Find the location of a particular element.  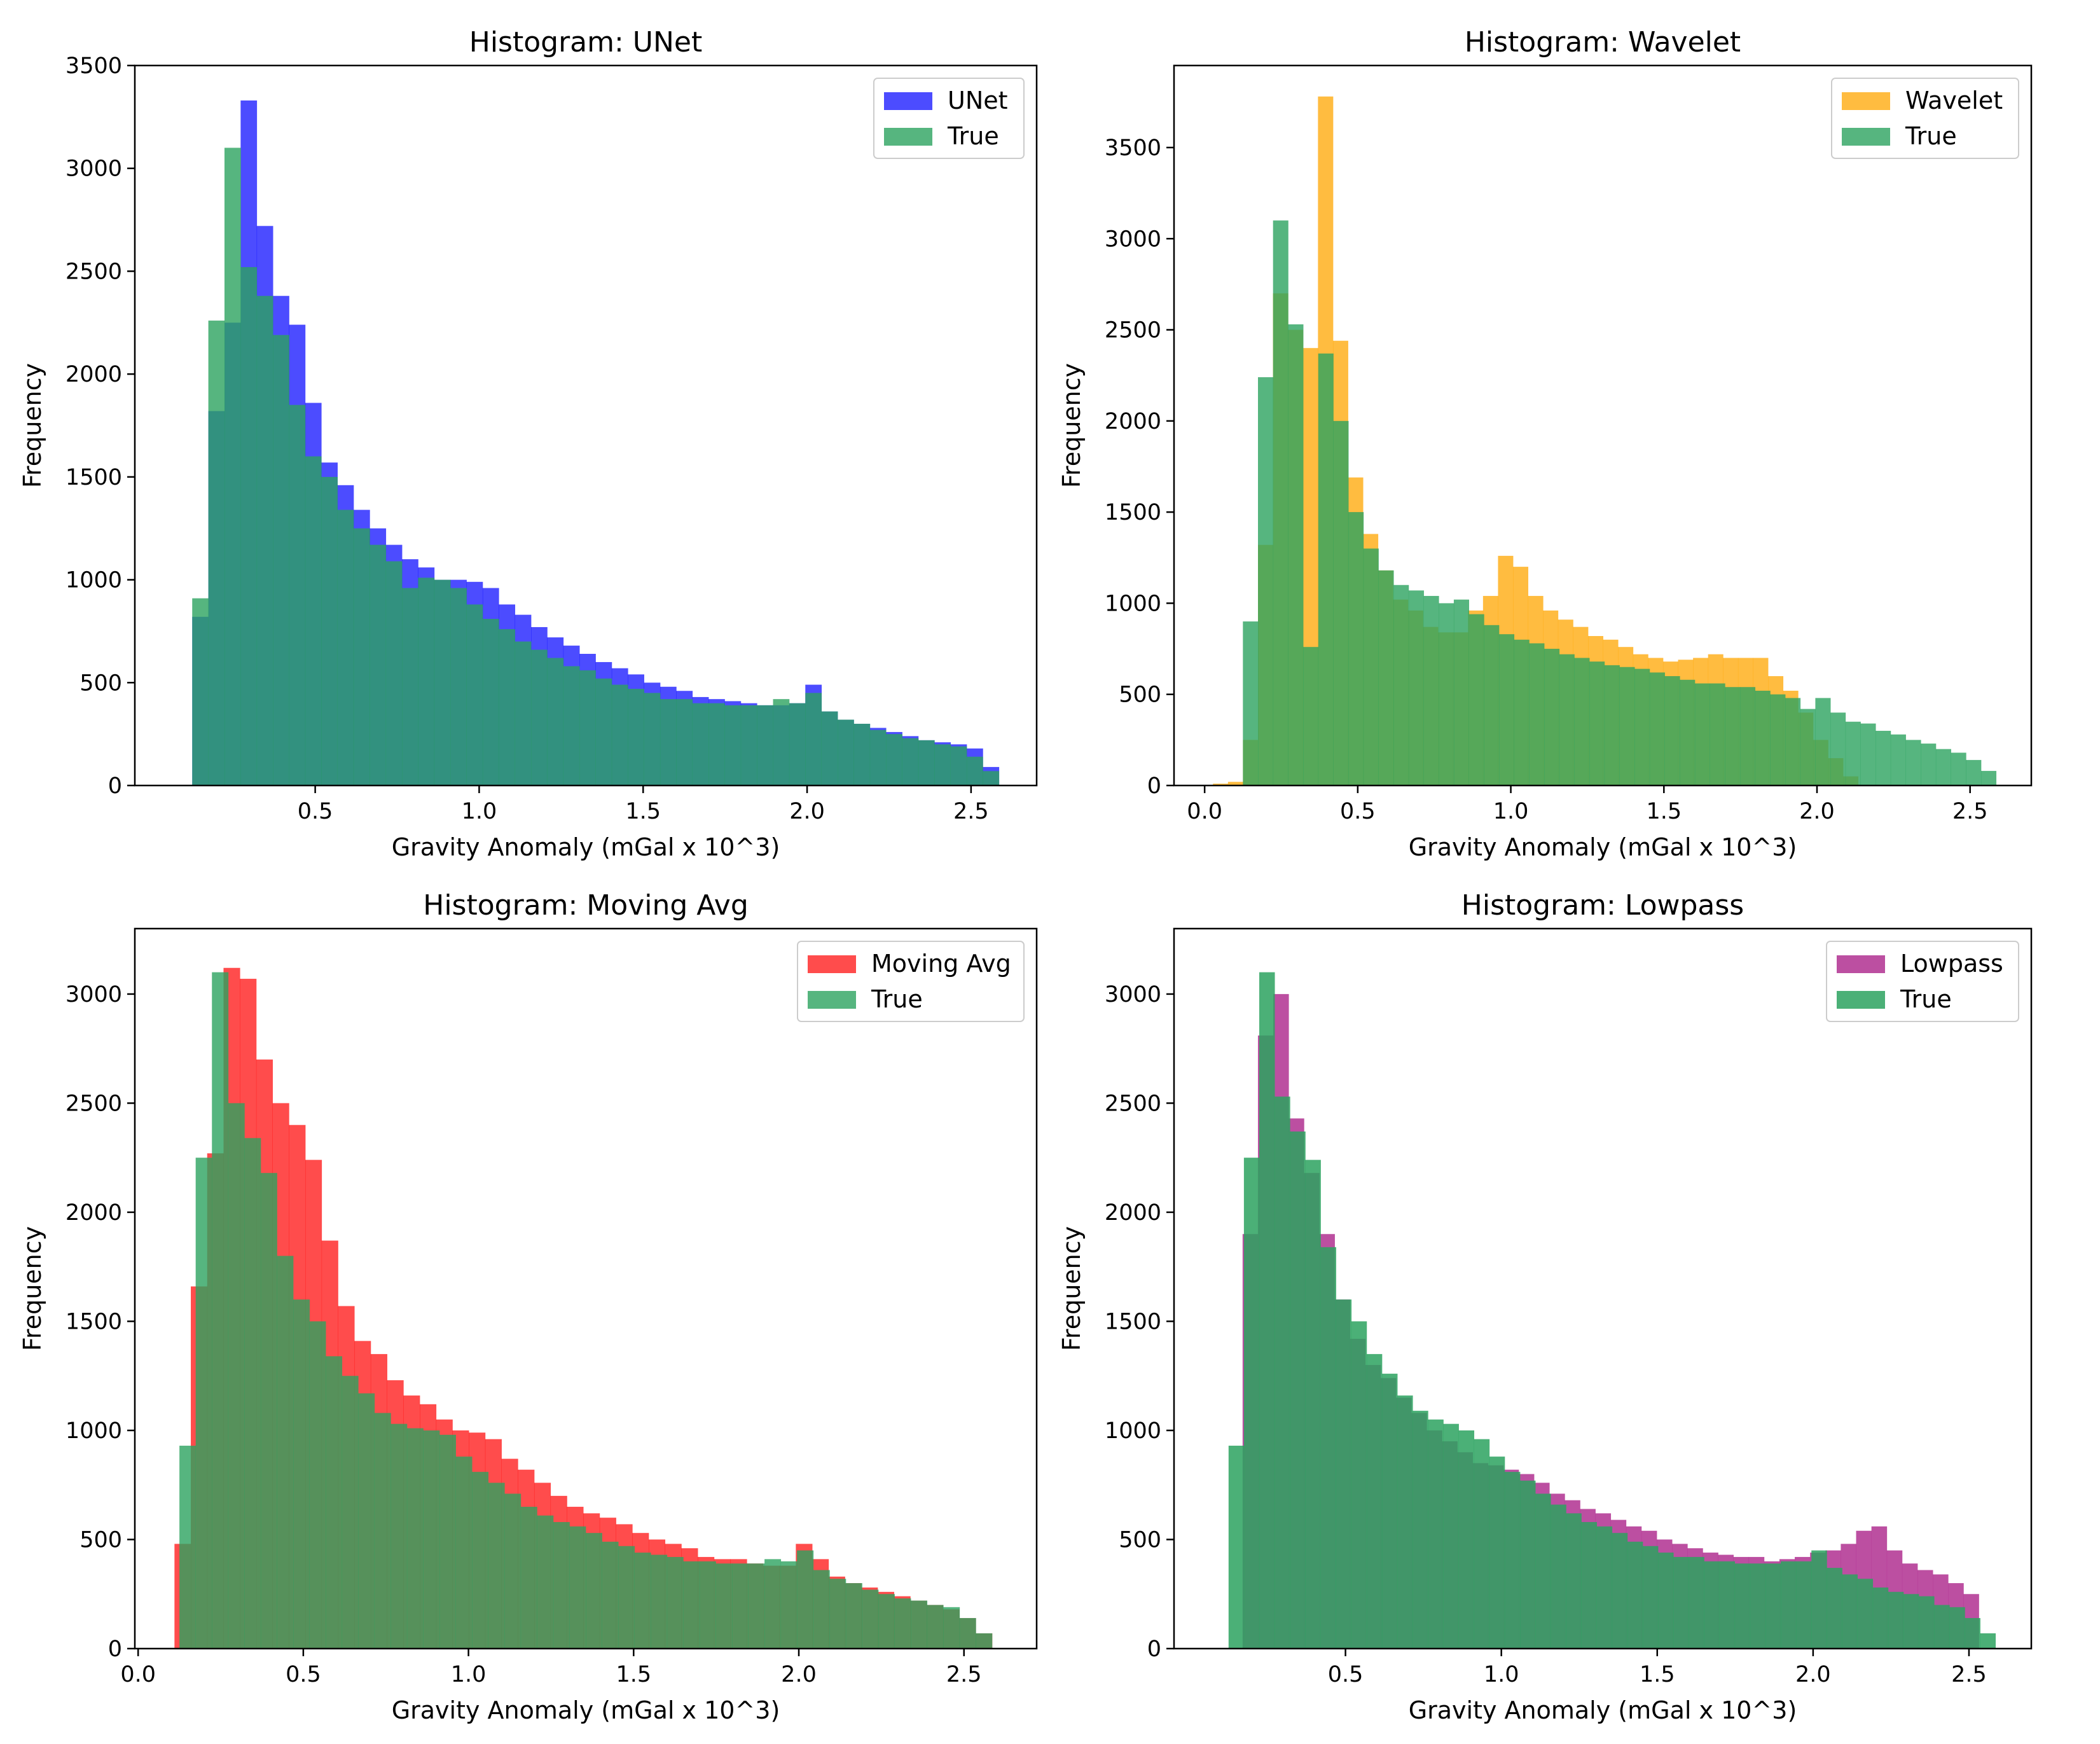

x-tick-label: 1.0 is located at coordinates (1501, 1674).